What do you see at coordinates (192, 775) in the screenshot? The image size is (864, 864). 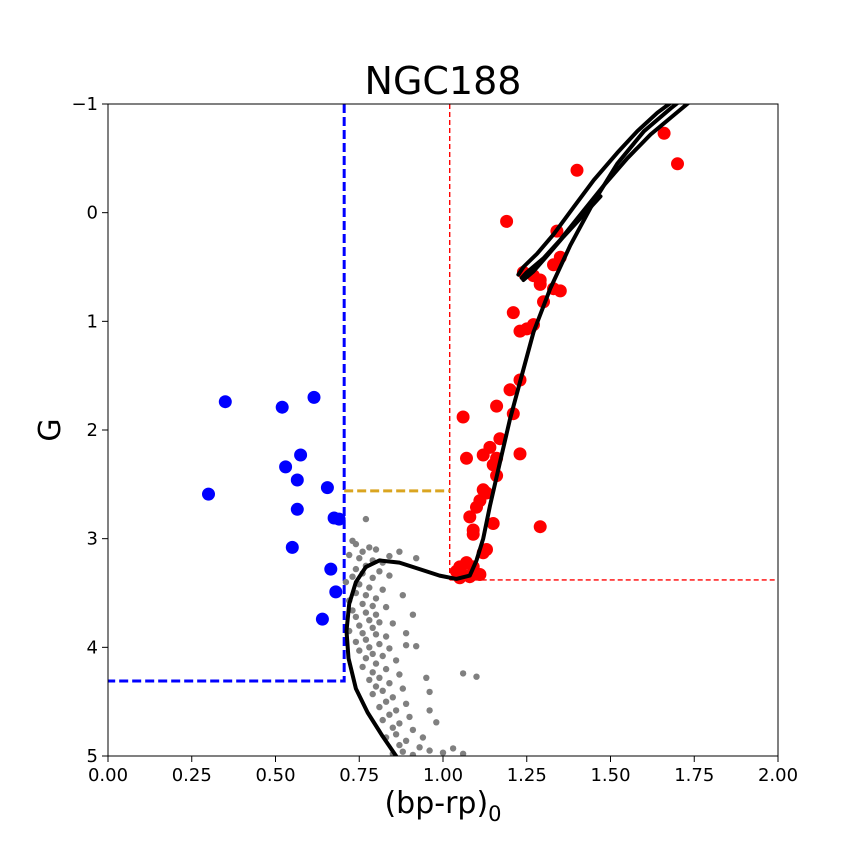 I see `x-tick-label: 0.25` at bounding box center [192, 775].